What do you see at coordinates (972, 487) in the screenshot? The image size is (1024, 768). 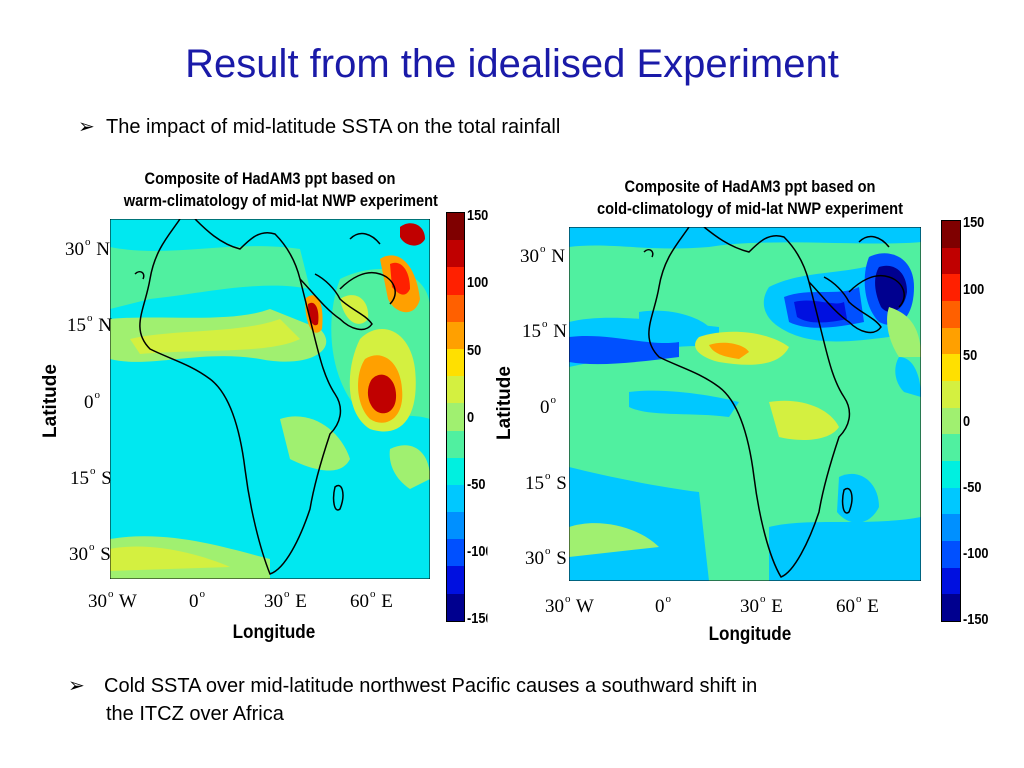 I see `map-right-cb-label-4: -50` at bounding box center [972, 487].